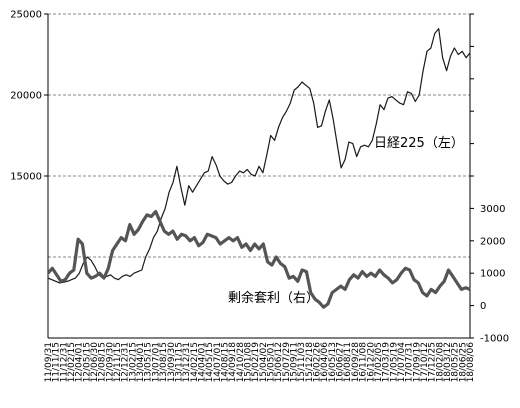 The image size is (520, 408). What do you see at coordinates (172, 362) in the screenshot?
I see `x-tick-label: 13/09/30` at bounding box center [172, 362].